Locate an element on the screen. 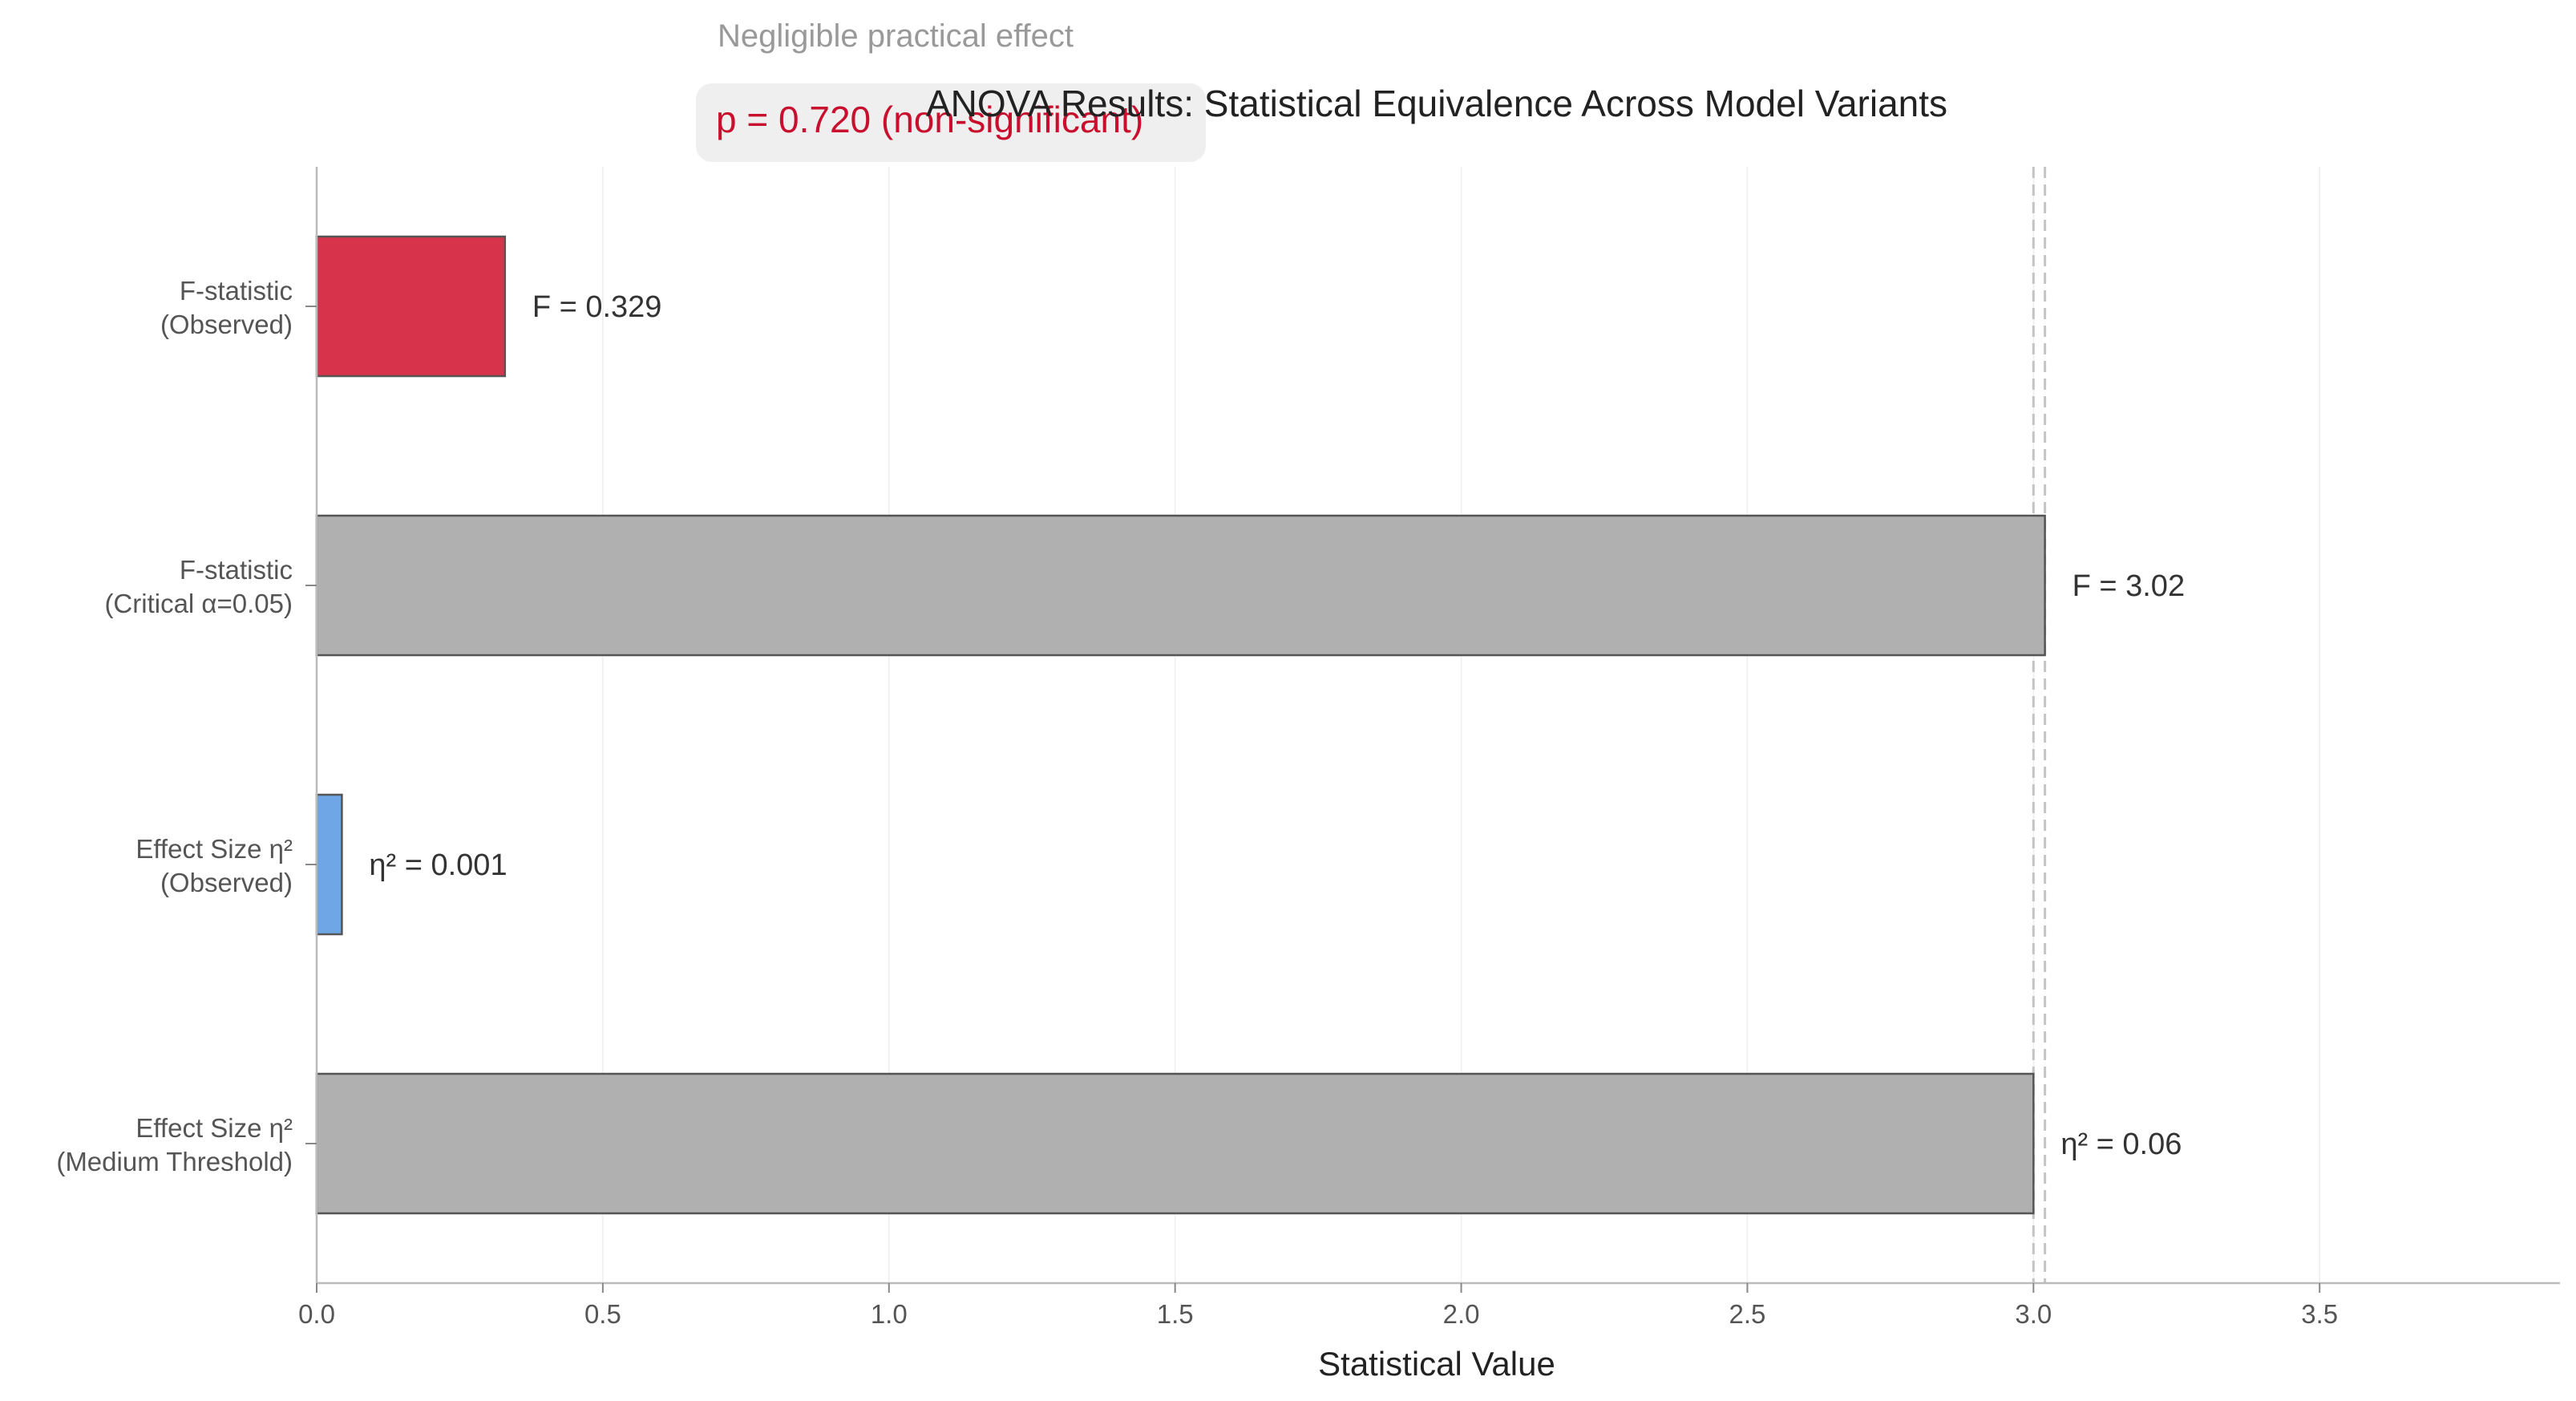 This screenshot has width=2576, height=1401. data-label: F = 0.329 is located at coordinates (597, 307).